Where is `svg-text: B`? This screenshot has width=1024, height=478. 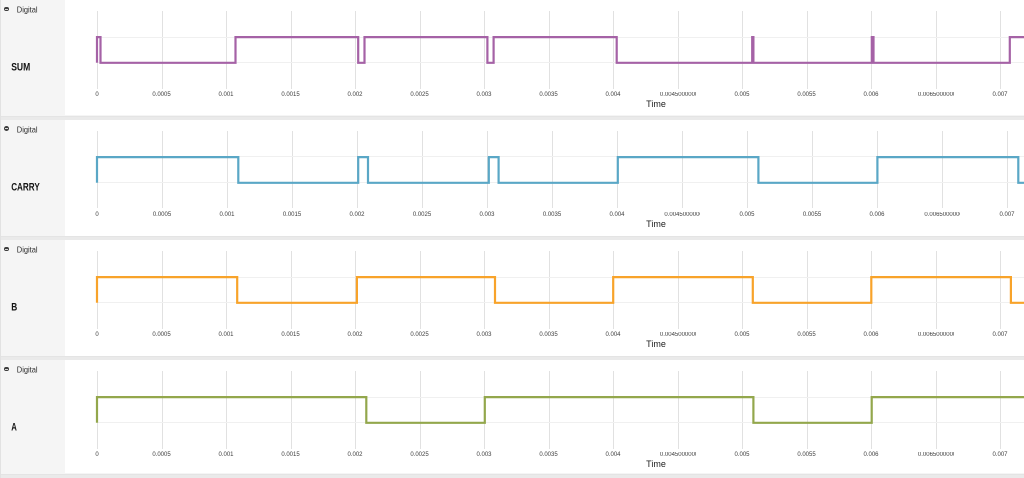 svg-text: B is located at coordinates (14, 308).